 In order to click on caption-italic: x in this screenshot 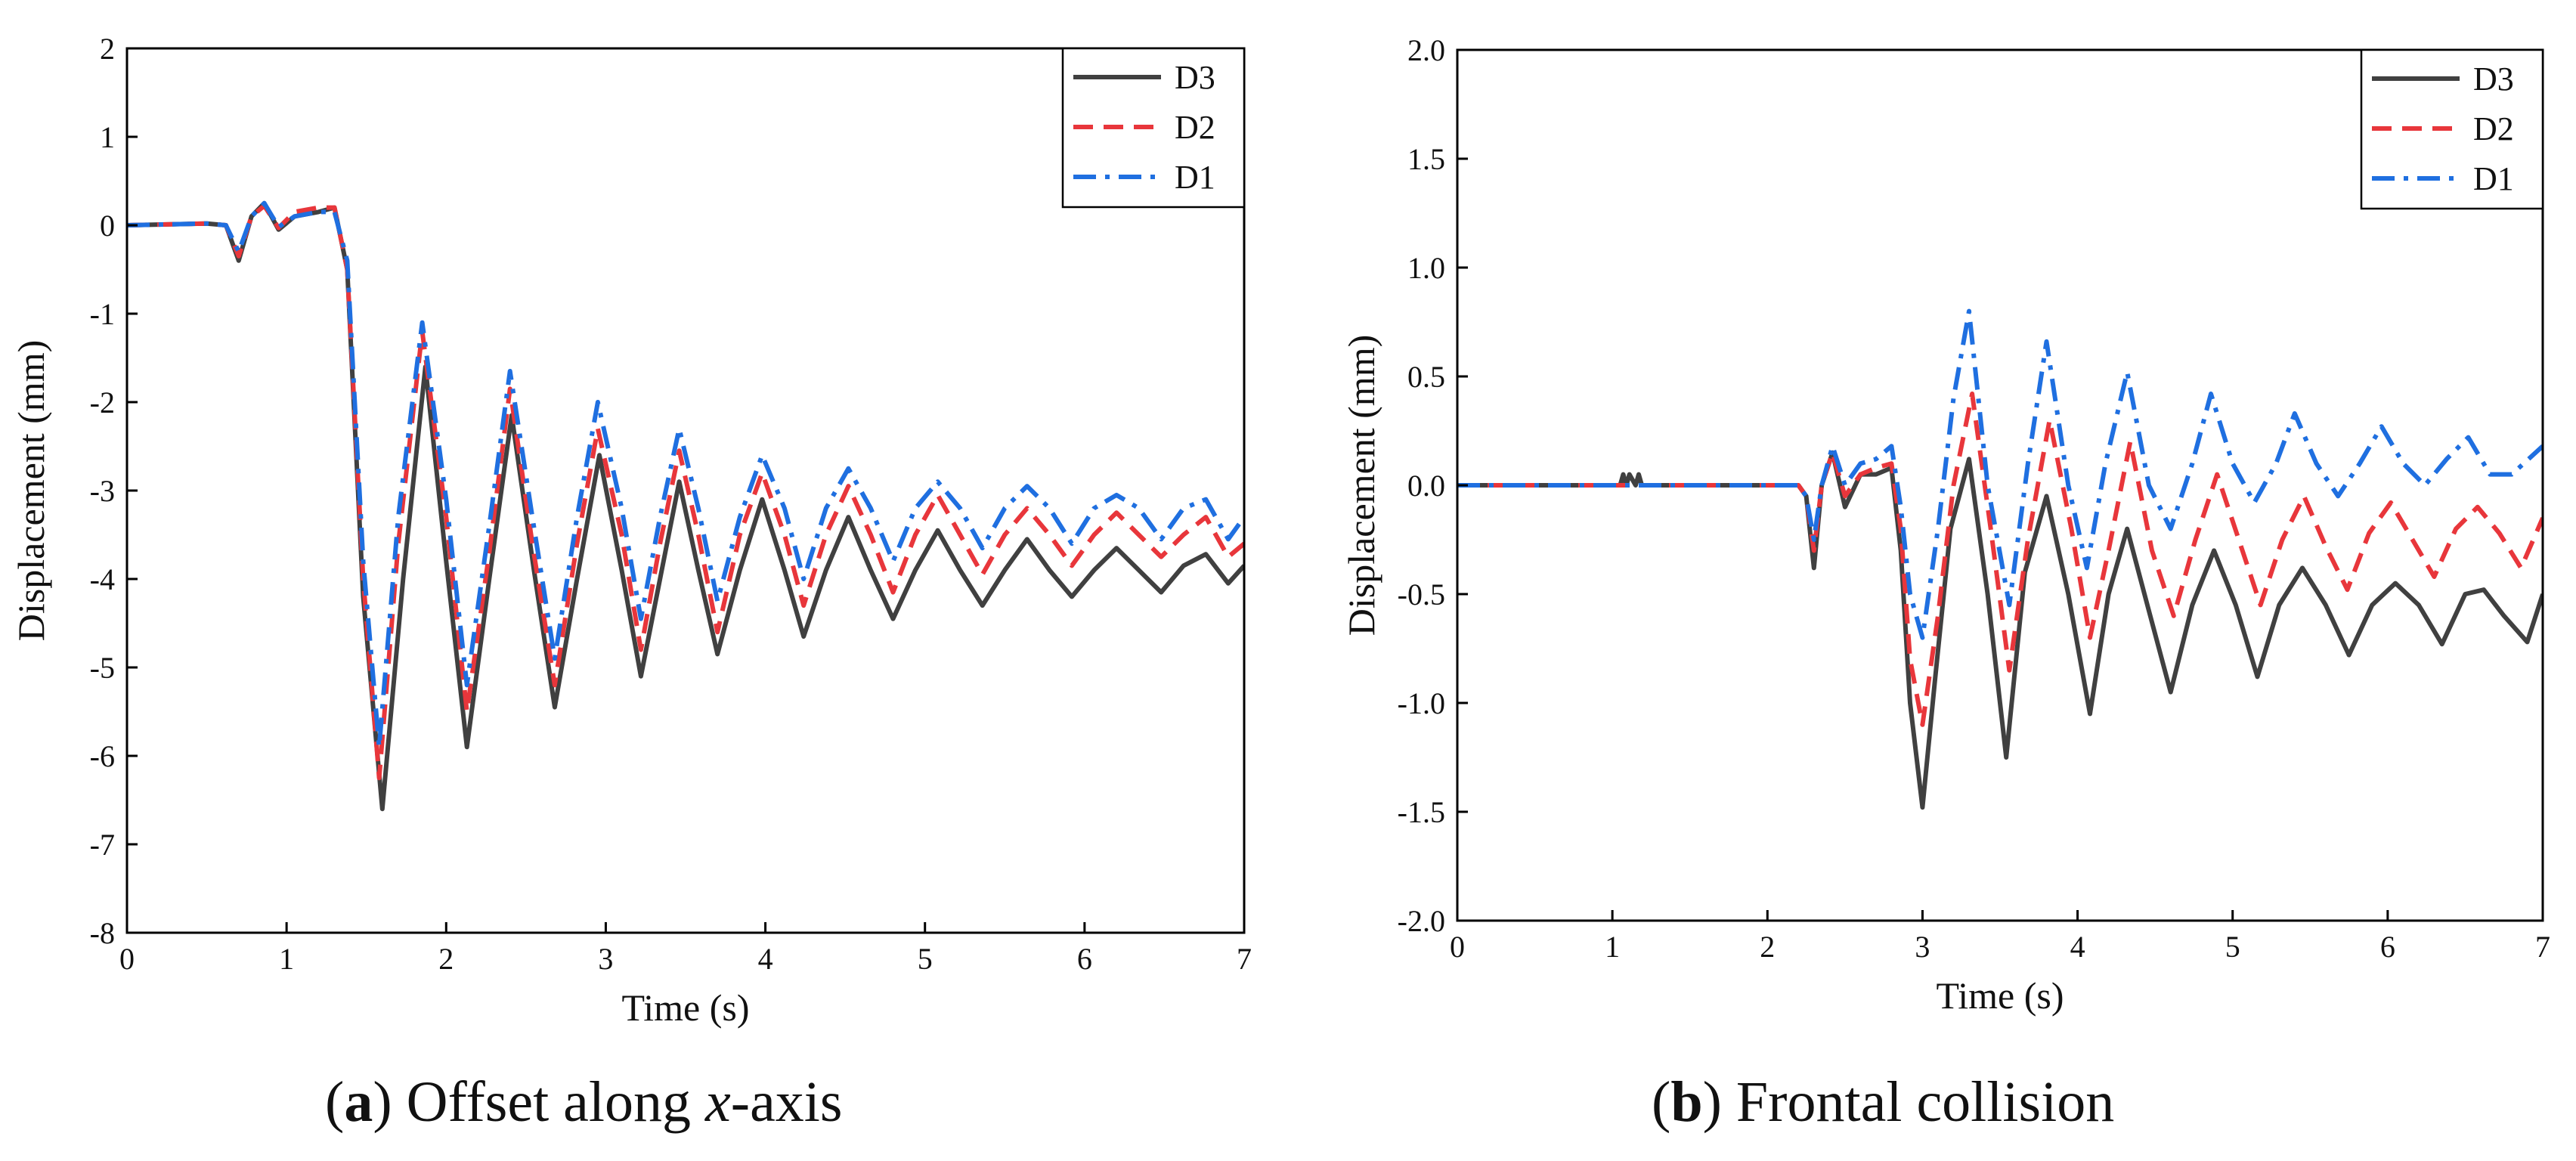, I will do `click(718, 1102)`.